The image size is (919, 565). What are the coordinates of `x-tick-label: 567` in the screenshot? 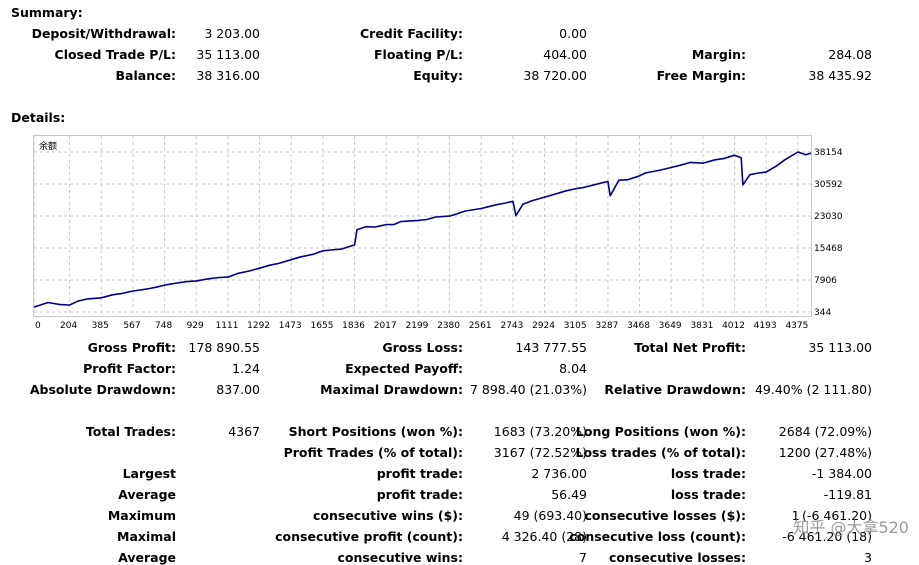 It's located at (131, 326).